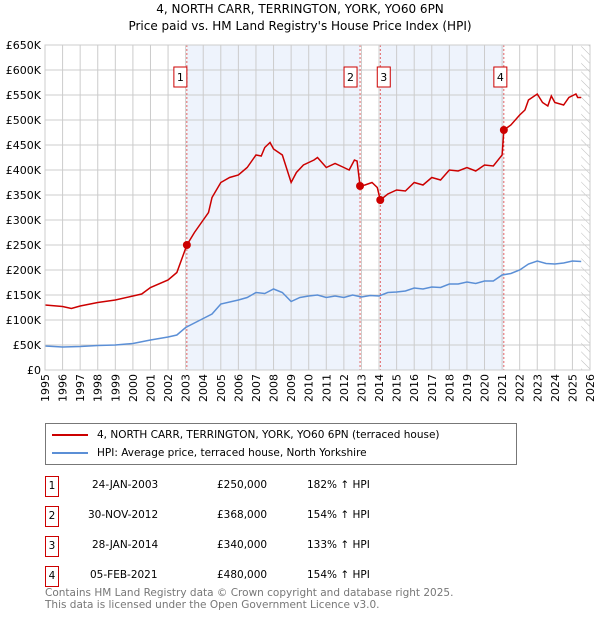  Describe the element at coordinates (449, 388) in the screenshot. I see `x-tick-label: 2018` at that location.